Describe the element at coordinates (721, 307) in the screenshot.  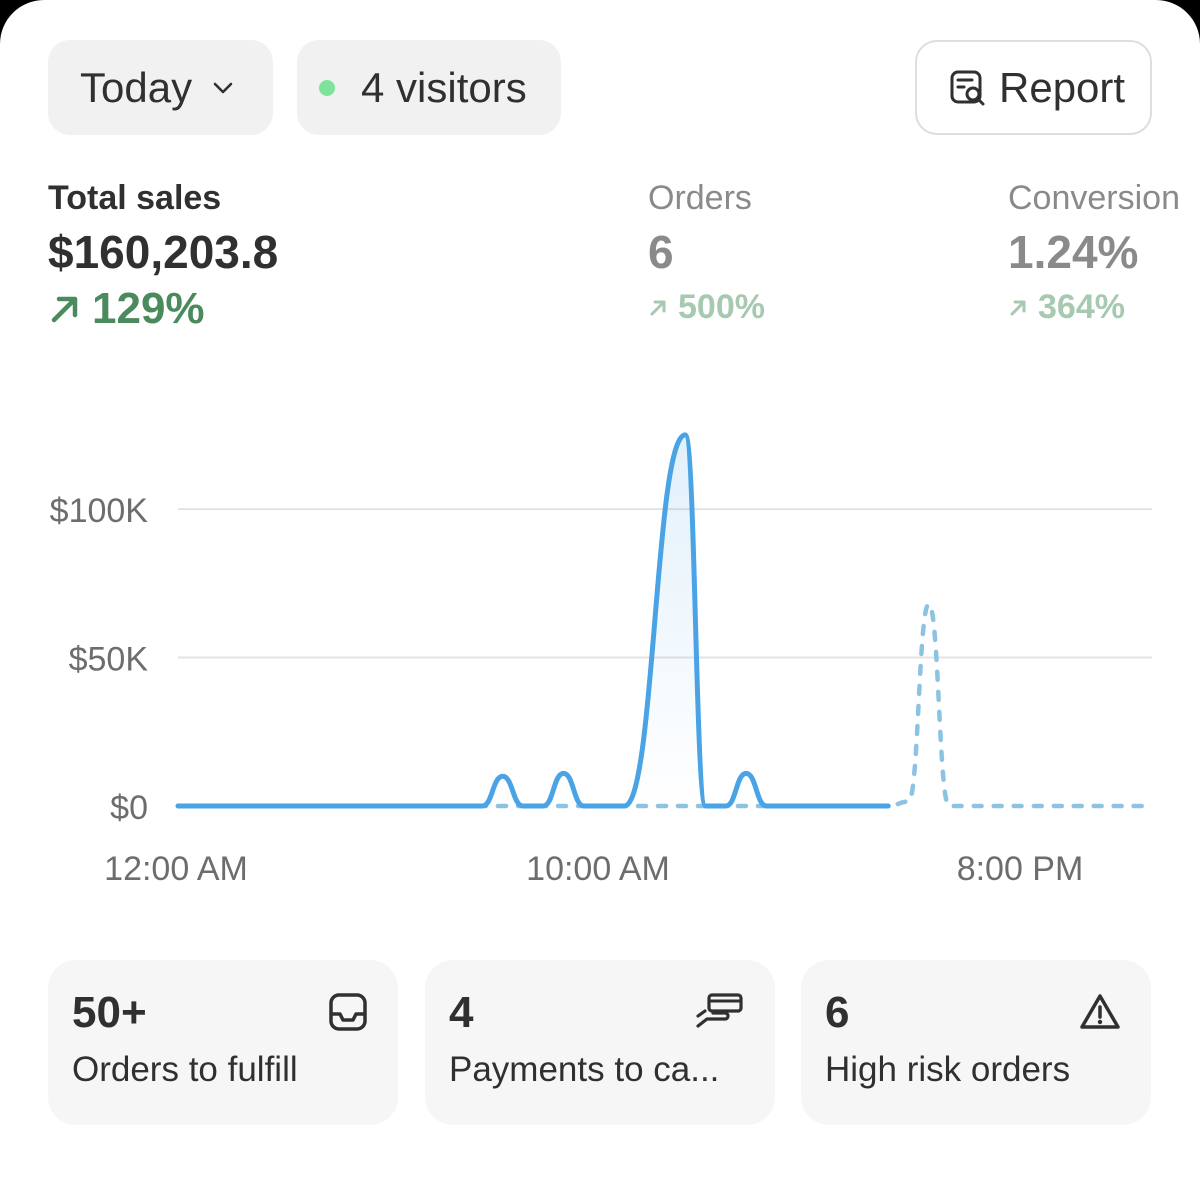
I see `metric-change-value: 500%` at that location.